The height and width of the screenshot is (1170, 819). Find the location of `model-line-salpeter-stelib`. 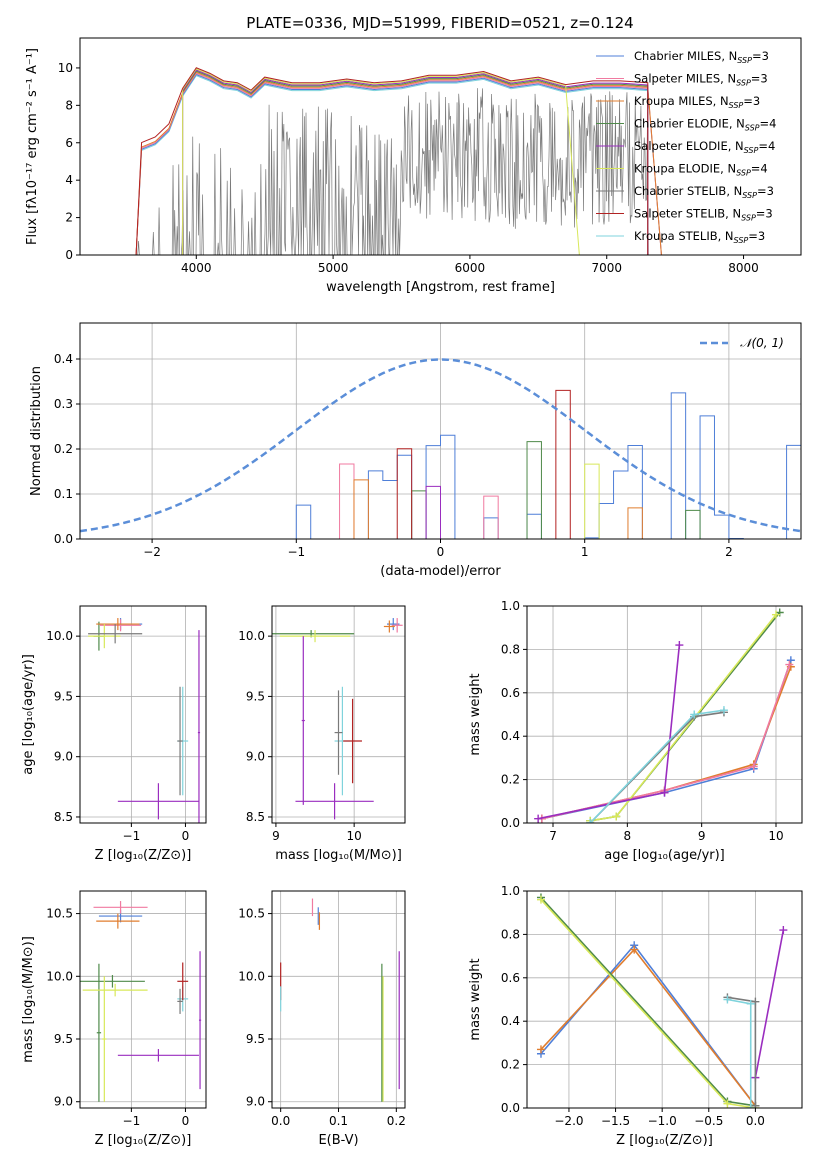

model-line-salpeter-stelib is located at coordinates (392, 161).